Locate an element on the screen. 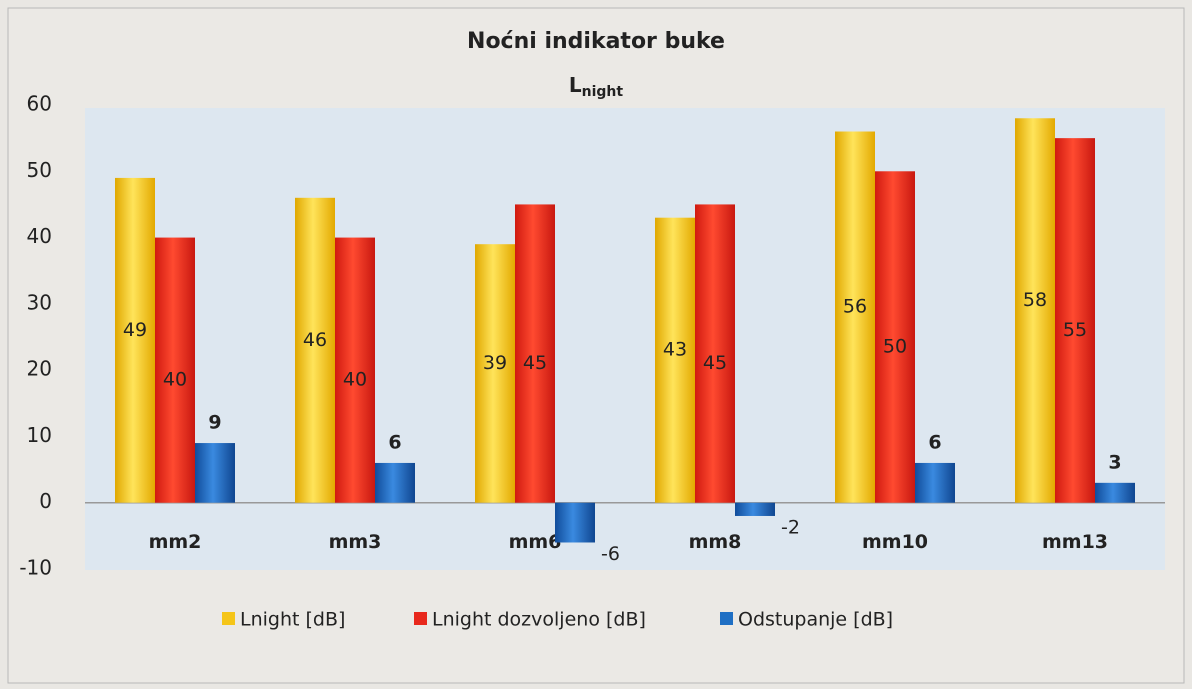 This screenshot has height=689, width=1192. legend-label: Lnight [dB] is located at coordinates (292, 620).